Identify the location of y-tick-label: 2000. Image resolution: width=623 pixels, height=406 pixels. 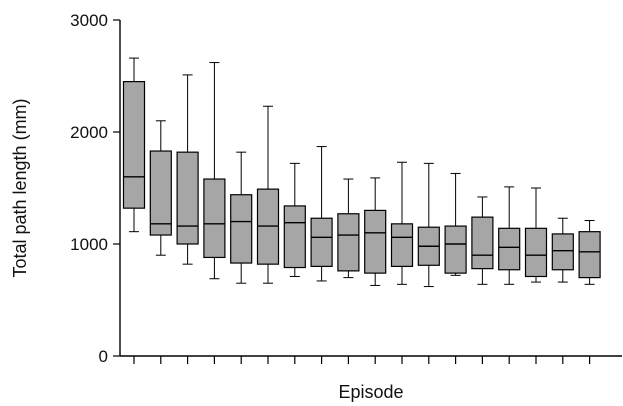
(89, 132).